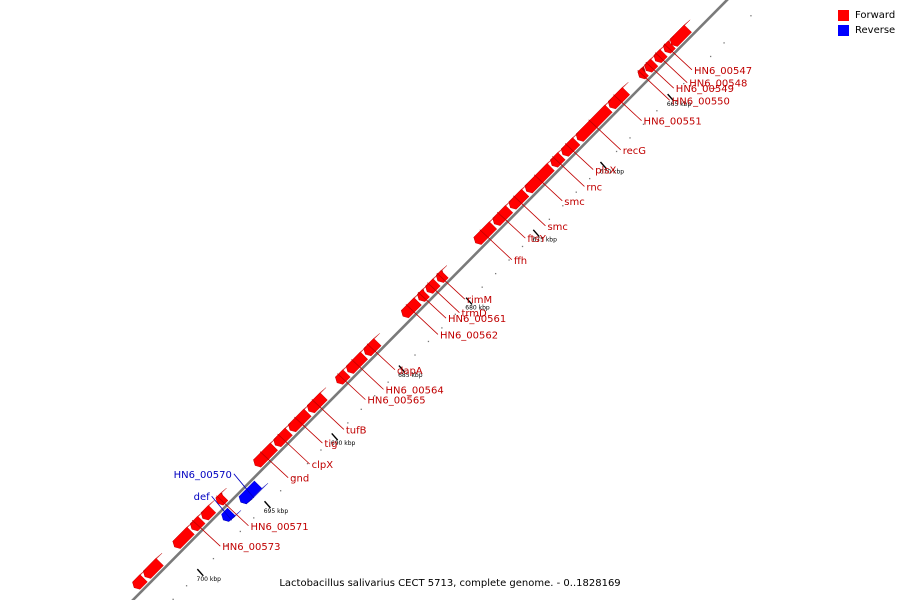 This screenshot has width=900, height=600. Describe the element at coordinates (209, 579) in the screenshot. I see `tick-label: 700 kbp` at that location.